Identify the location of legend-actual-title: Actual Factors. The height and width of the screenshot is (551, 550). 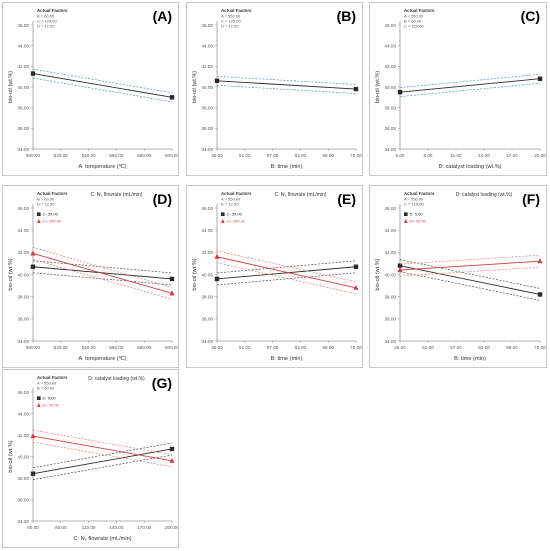
(52, 193).